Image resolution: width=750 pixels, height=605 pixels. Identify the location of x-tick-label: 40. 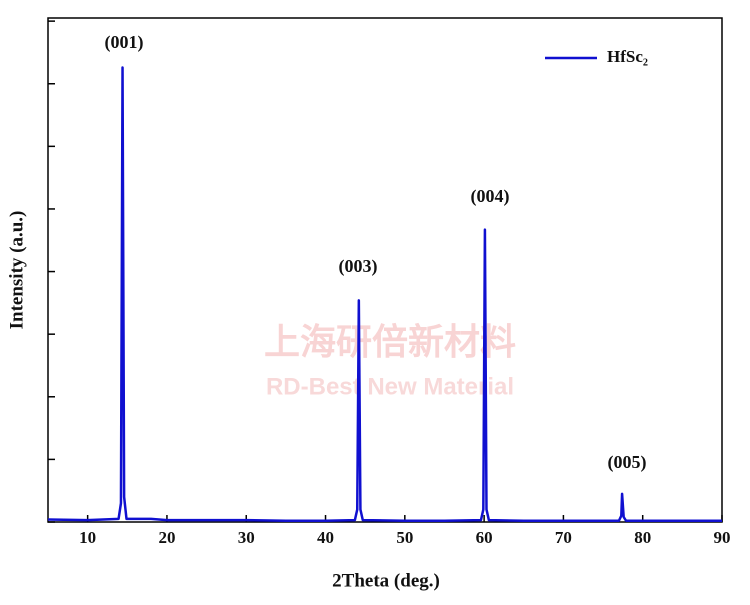
(325, 537).